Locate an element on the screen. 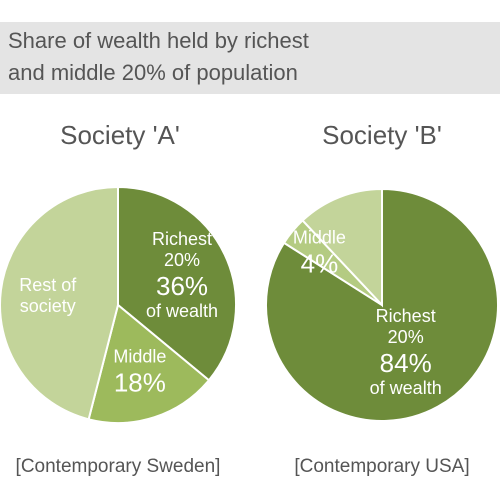  category-label: Rest of society is located at coordinates (48, 296).